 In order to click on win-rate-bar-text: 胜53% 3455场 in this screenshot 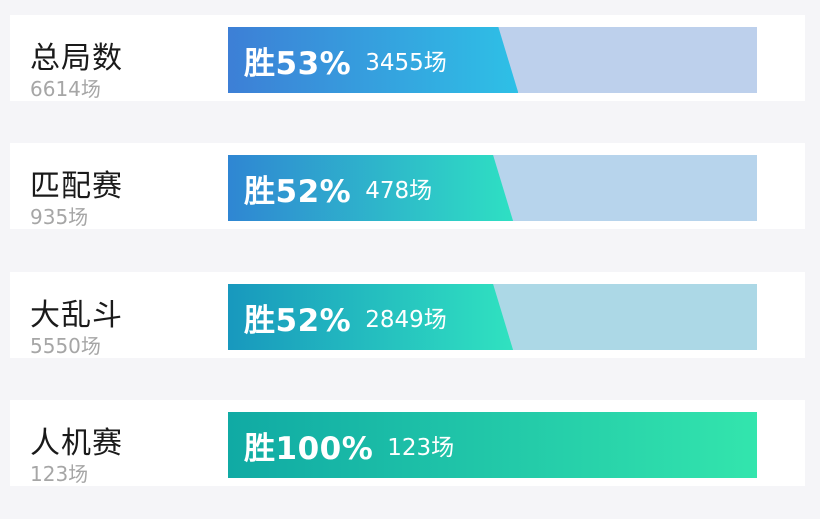, I will do `click(345, 60)`.